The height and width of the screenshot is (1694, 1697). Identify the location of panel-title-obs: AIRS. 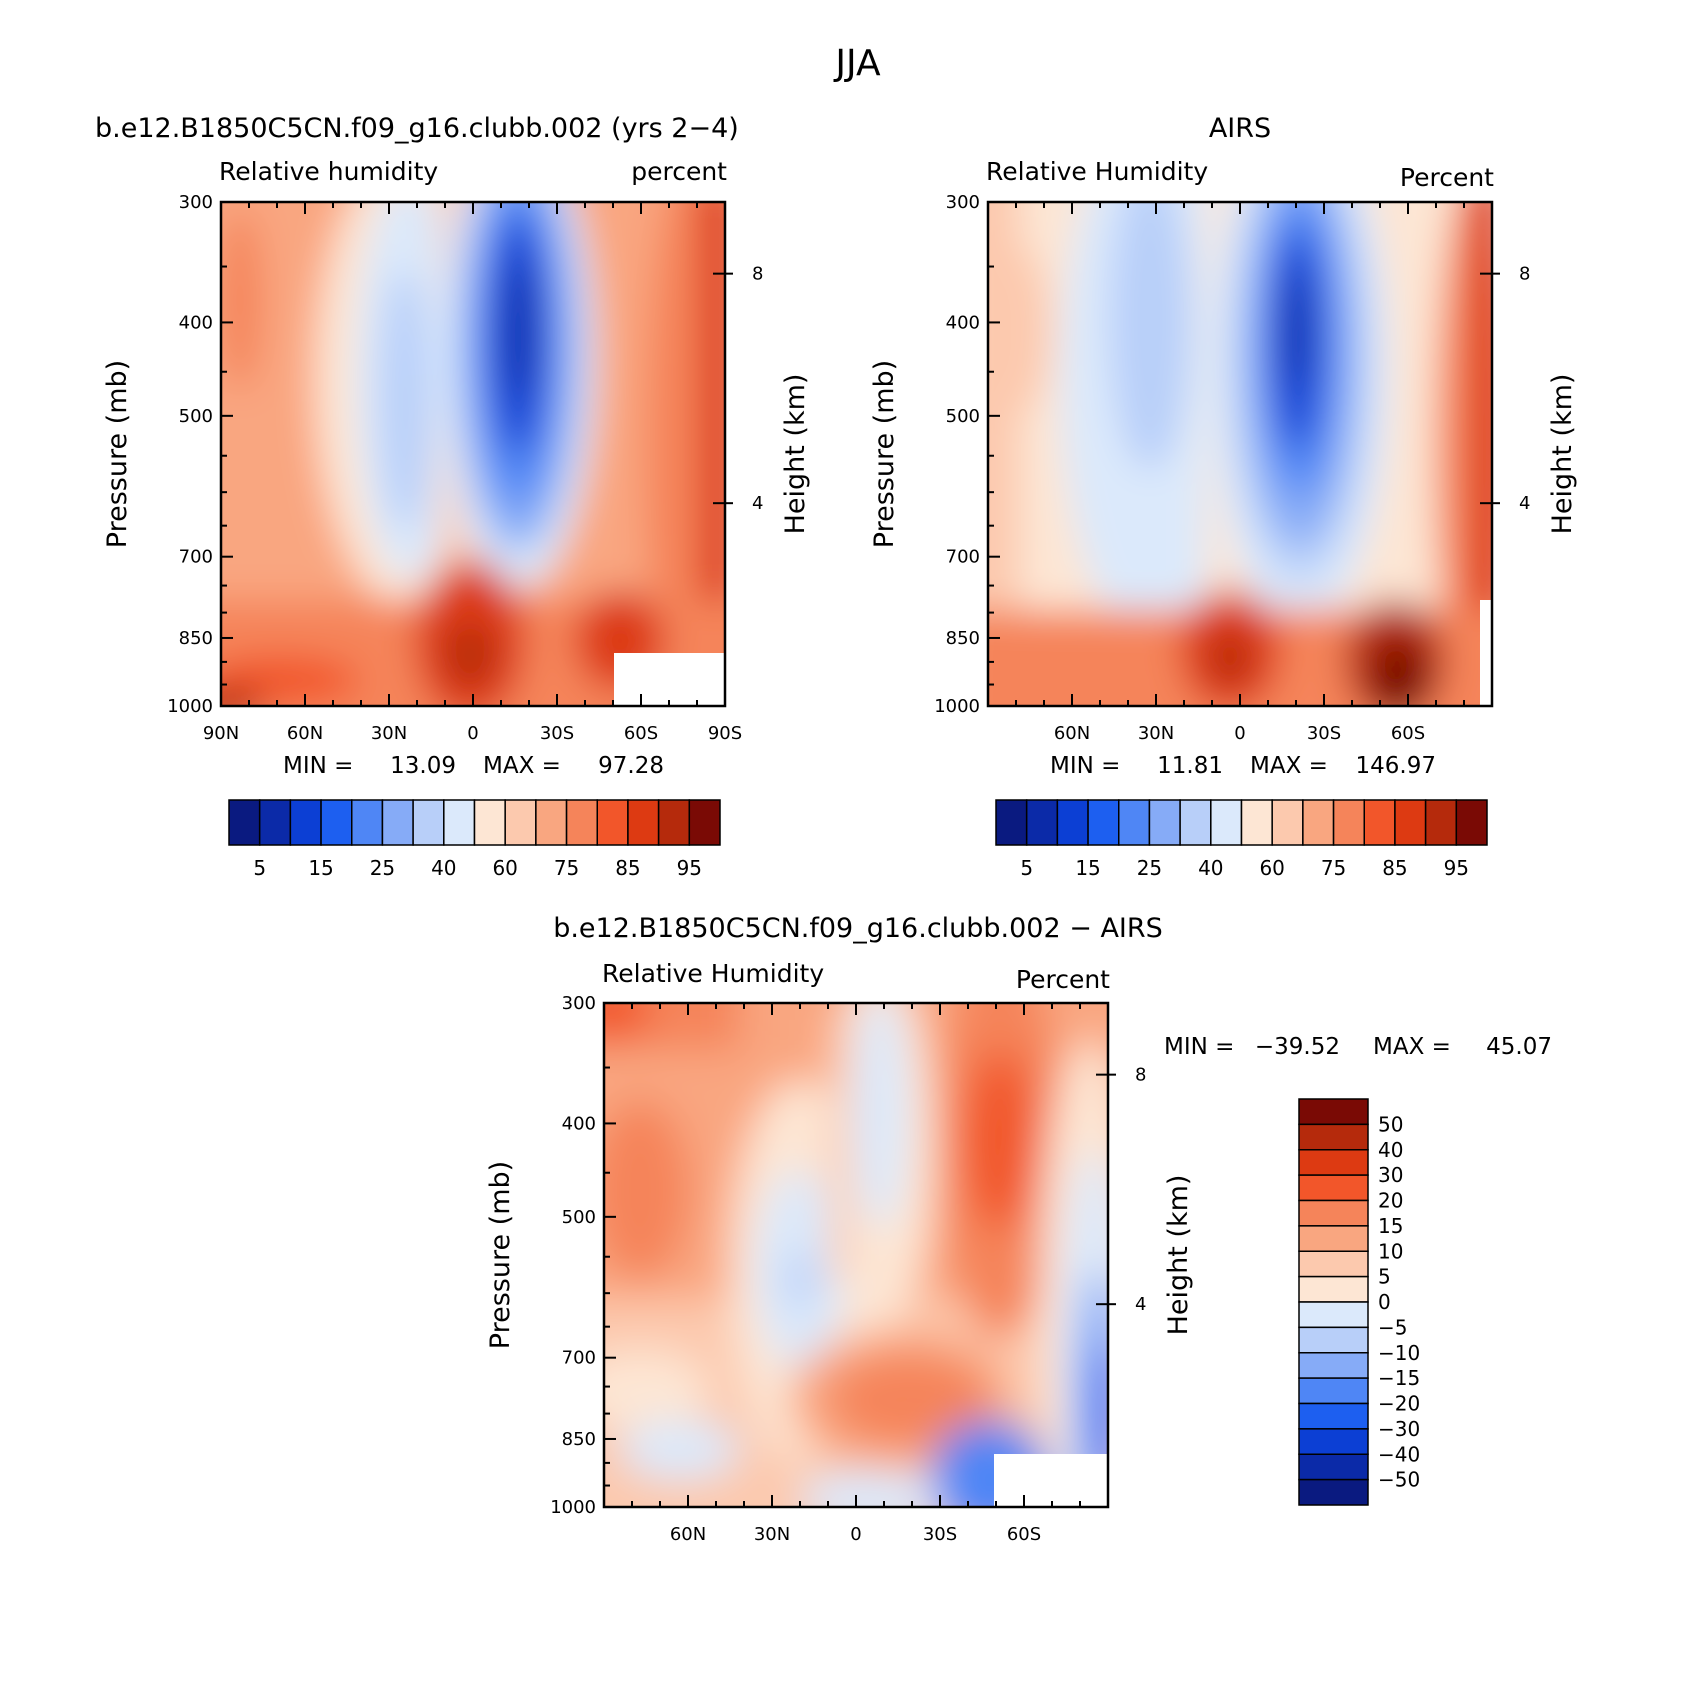
(1240, 128).